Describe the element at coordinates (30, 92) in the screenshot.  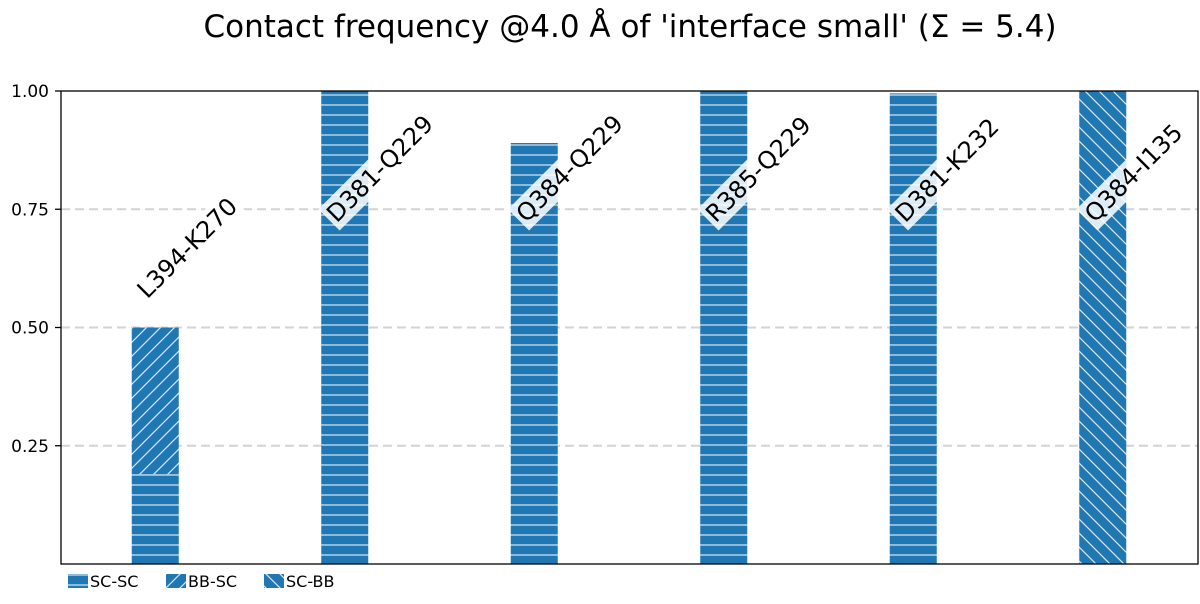
I see `y-tick-label: 1.00` at that location.